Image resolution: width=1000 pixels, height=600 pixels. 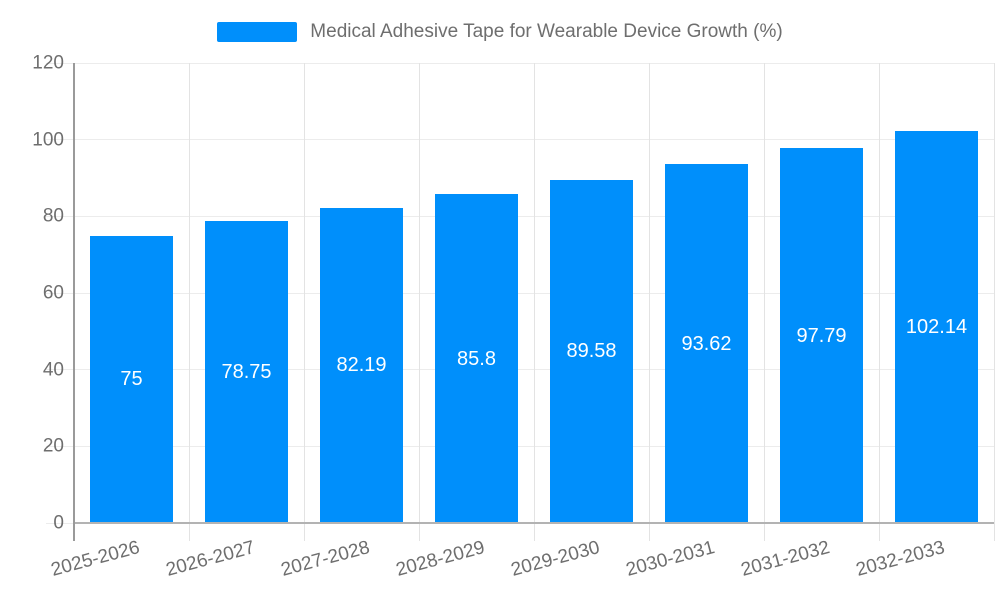 I want to click on bar-value-label: 82.19, so click(x=361, y=365).